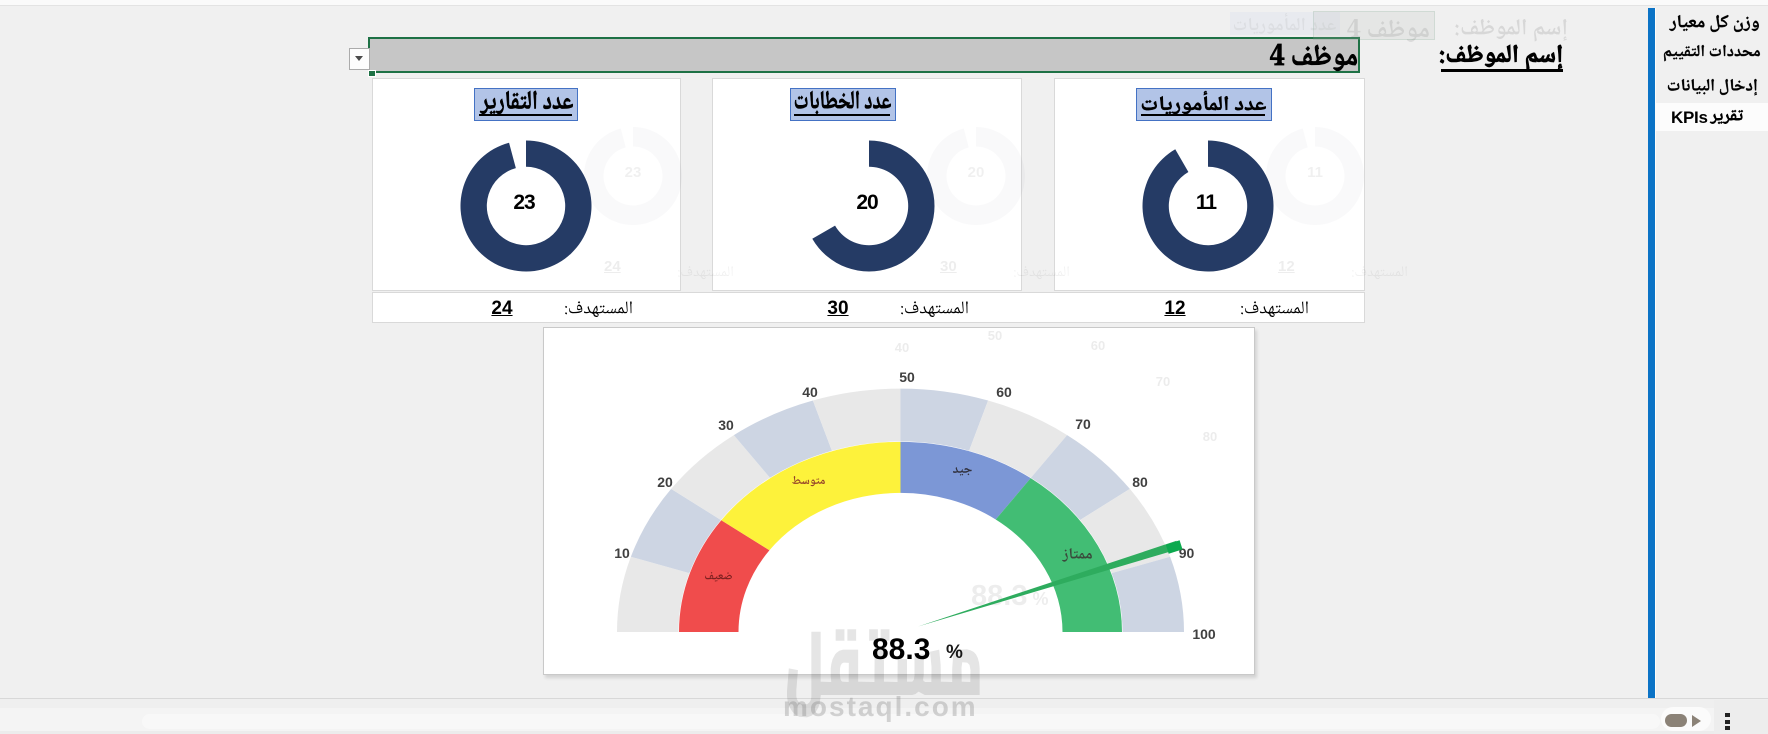  Describe the element at coordinates (810, 392) in the screenshot. I see `svg-text: 40` at that location.